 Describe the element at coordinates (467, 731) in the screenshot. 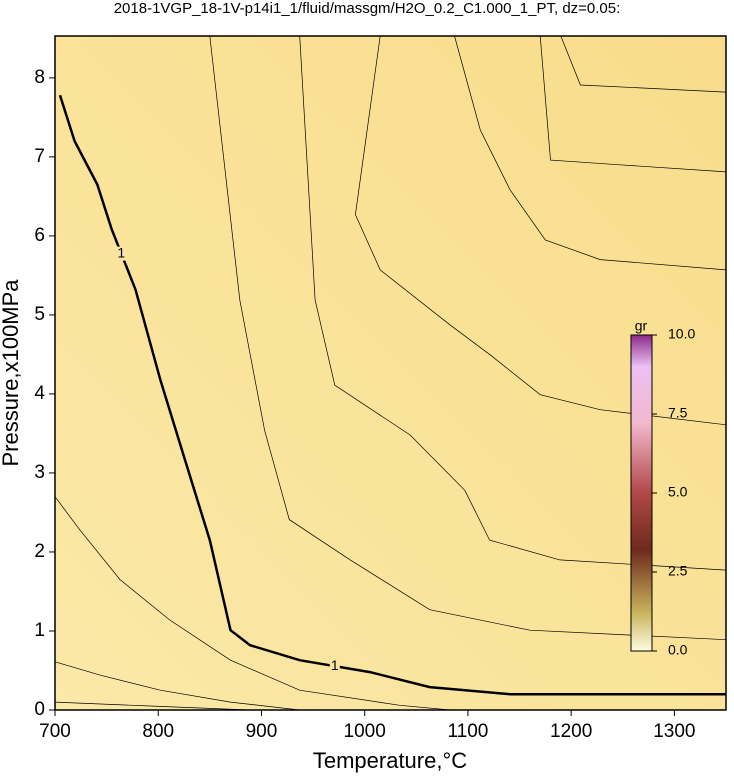

I see `x-tick-label: 1100` at that location.